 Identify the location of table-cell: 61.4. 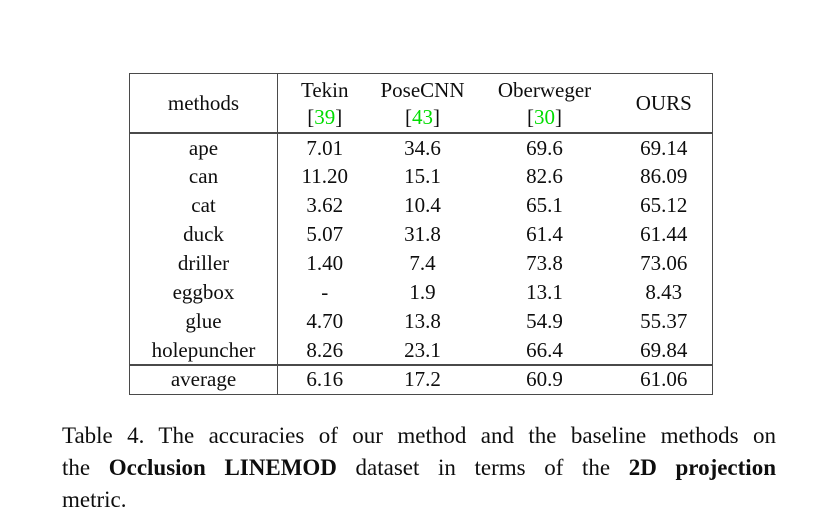
(544, 234).